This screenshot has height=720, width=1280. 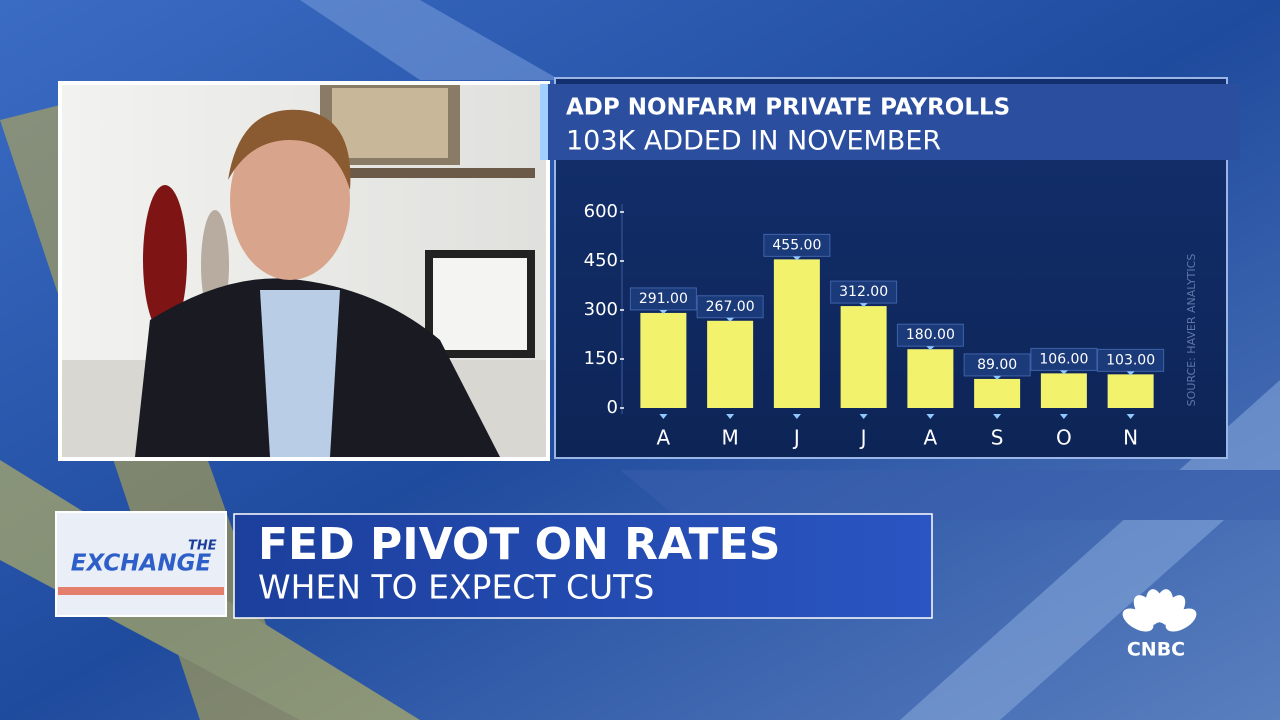 What do you see at coordinates (456, 587) in the screenshot?
I see `subhead: WHEN TO EXPECT CUTS` at bounding box center [456, 587].